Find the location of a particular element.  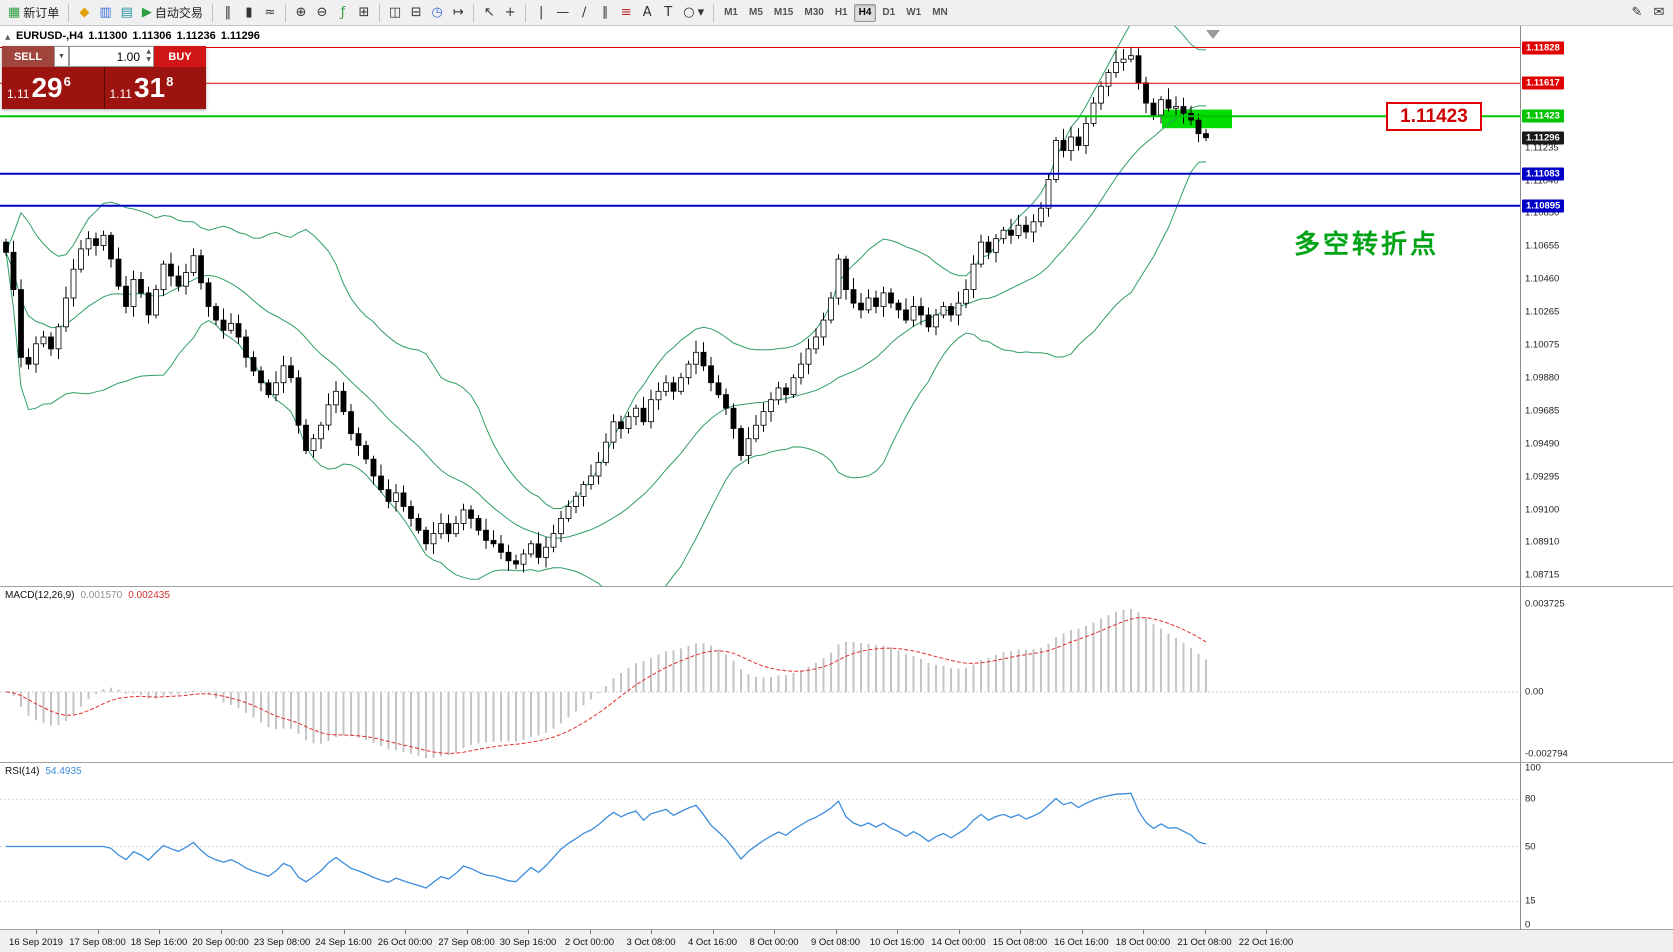

new-order-label: 新订单 is located at coordinates (41, 13).